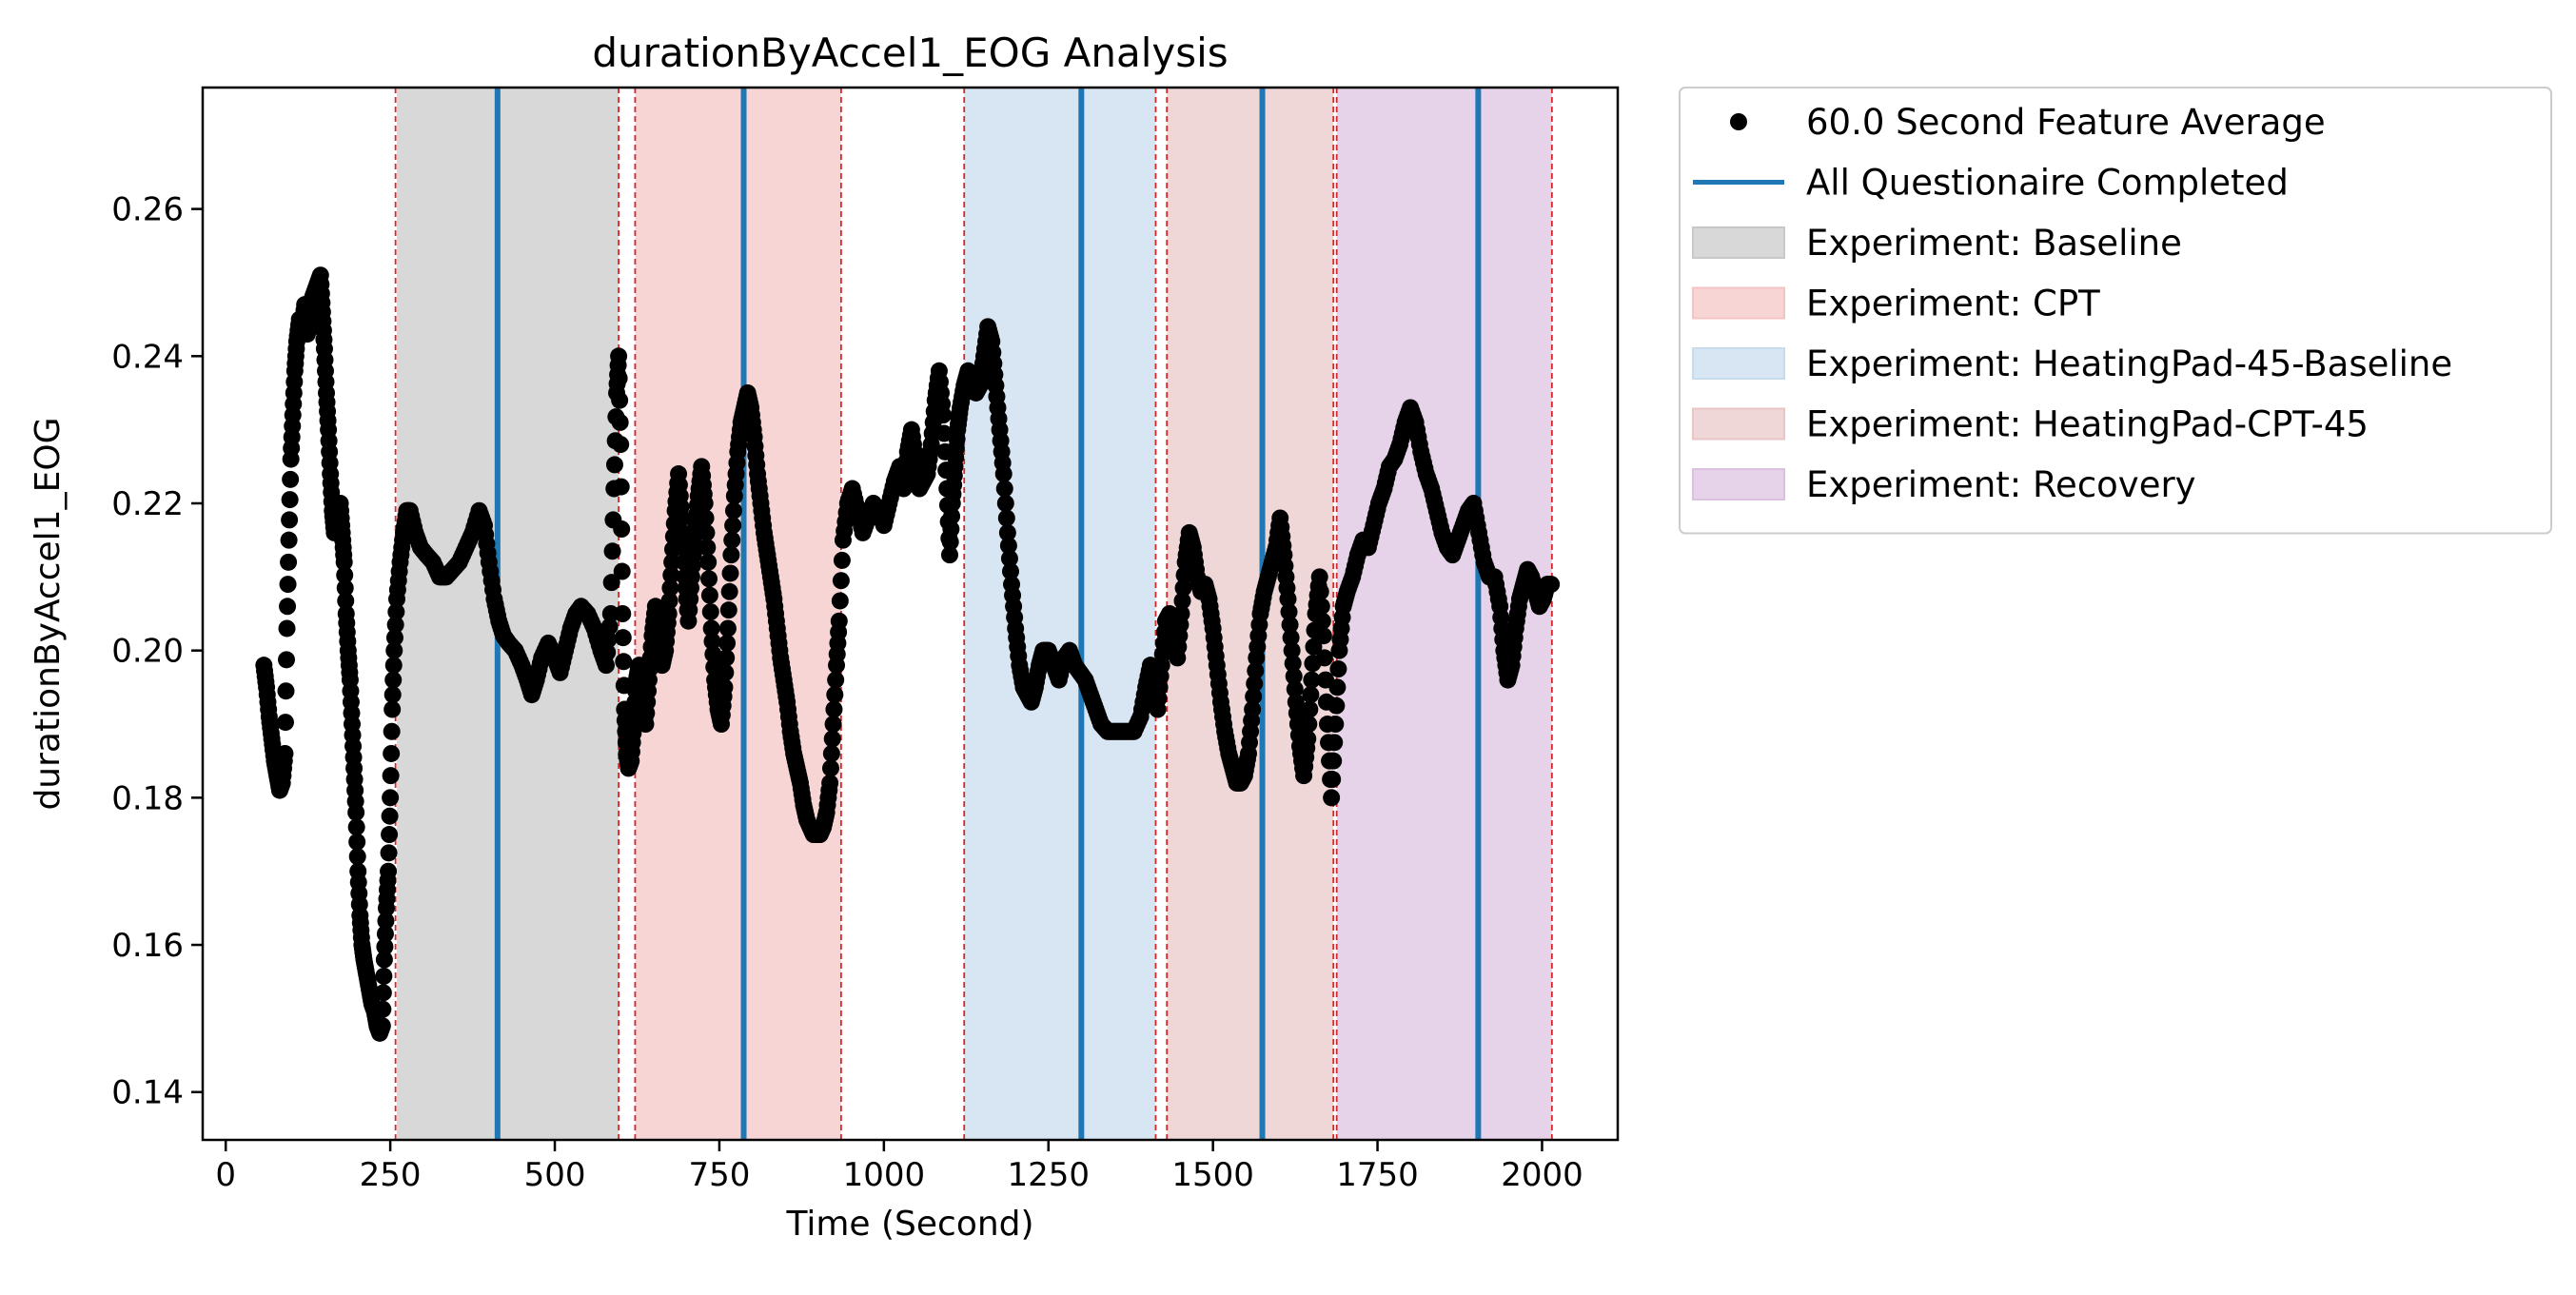 The height and width of the screenshot is (1295, 2576). Describe the element at coordinates (2066, 122) in the screenshot. I see `legend-label: 60.0 Second Feature Average` at that location.